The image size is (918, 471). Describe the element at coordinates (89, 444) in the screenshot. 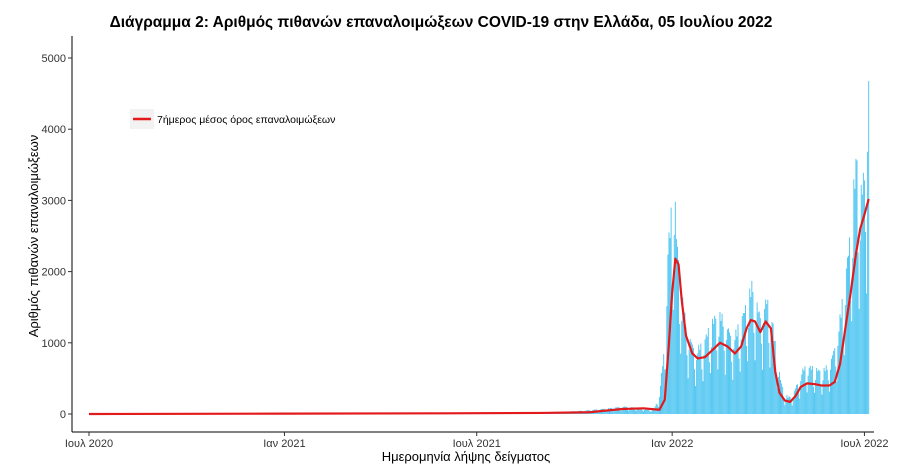

I see `x-tick-label: Ιουλ 2020` at that location.